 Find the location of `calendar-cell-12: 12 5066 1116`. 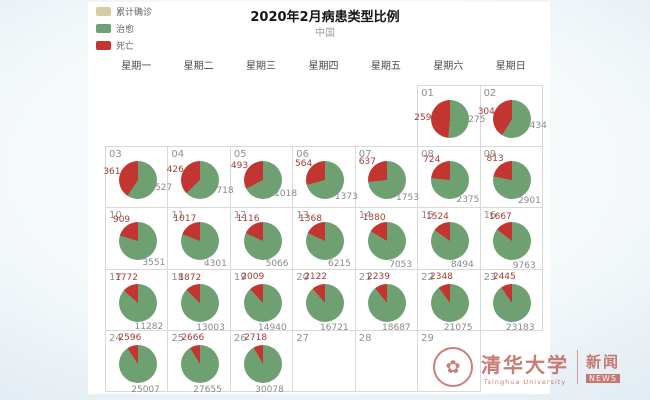

calendar-cell-12: 12 5066 1116 is located at coordinates (261, 238).